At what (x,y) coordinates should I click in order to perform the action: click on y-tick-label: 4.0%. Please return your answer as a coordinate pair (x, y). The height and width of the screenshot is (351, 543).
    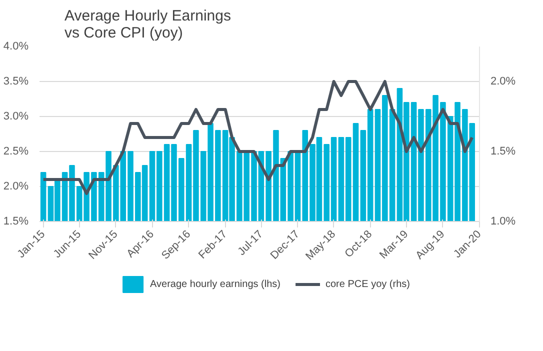
    Looking at the image, I should click on (16, 46).